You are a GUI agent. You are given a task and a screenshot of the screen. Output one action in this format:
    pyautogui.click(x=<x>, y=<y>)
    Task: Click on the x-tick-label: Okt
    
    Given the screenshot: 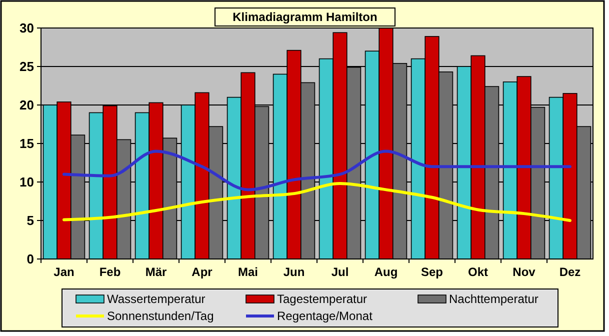 What is the action you would take?
    pyautogui.click(x=478, y=272)
    